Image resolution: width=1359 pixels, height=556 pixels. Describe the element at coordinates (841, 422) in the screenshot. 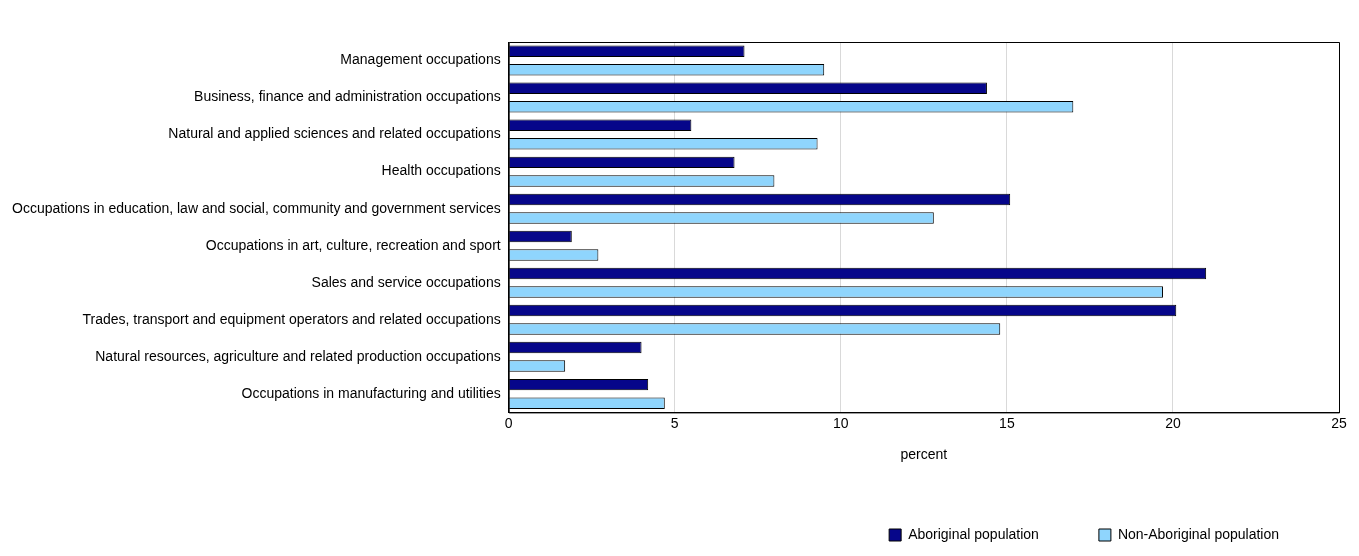

I see `x-tick-label: 10` at that location.